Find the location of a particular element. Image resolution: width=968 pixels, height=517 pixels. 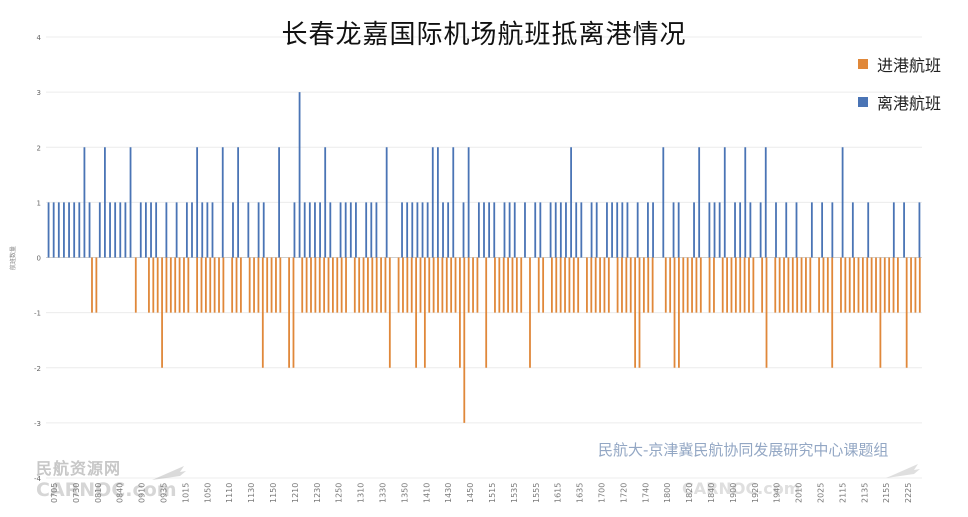

x-tick-label: 2025 is located at coordinates (820, 493).